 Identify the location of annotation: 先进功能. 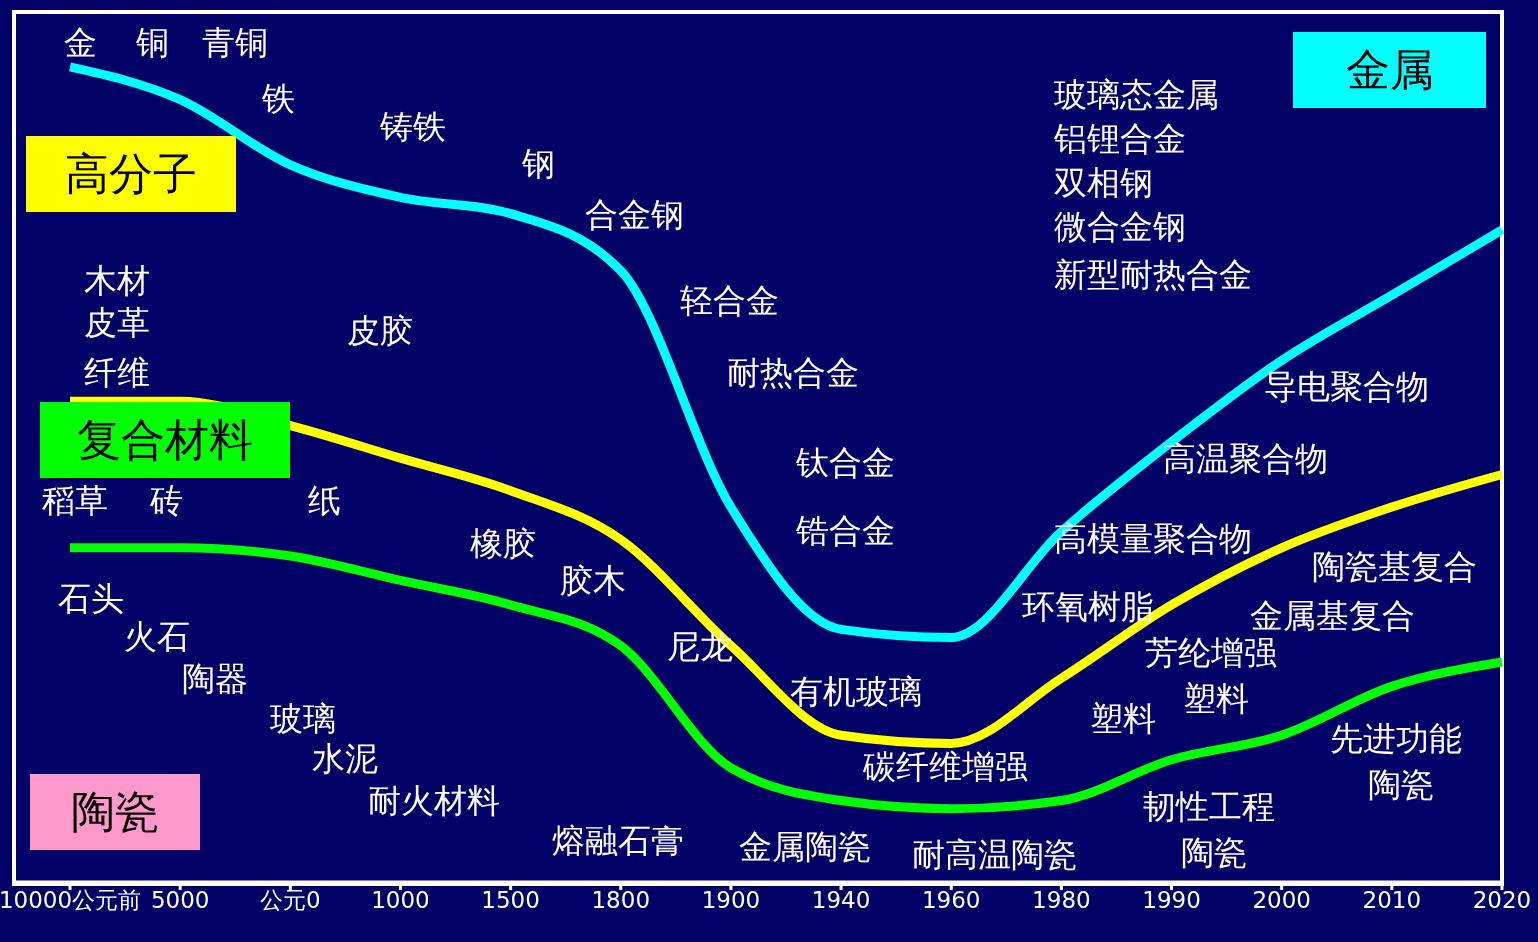
(1396, 738).